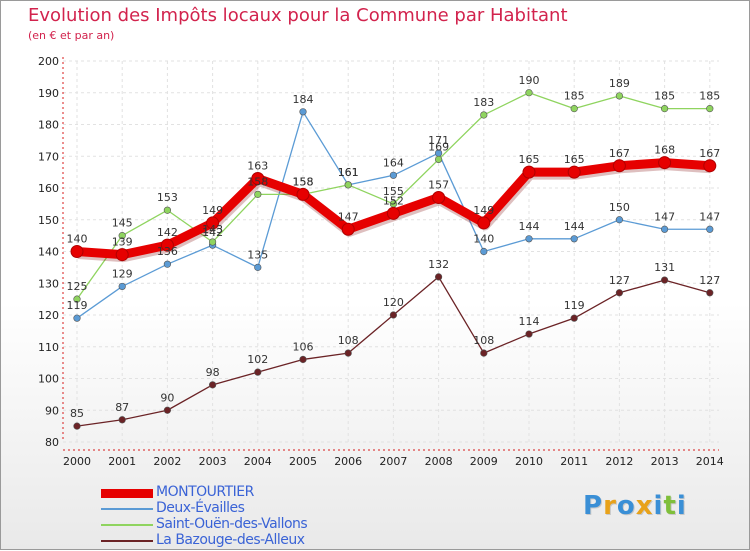  What do you see at coordinates (48, 379) in the screenshot?
I see `y-tick-label: 100` at bounding box center [48, 379].